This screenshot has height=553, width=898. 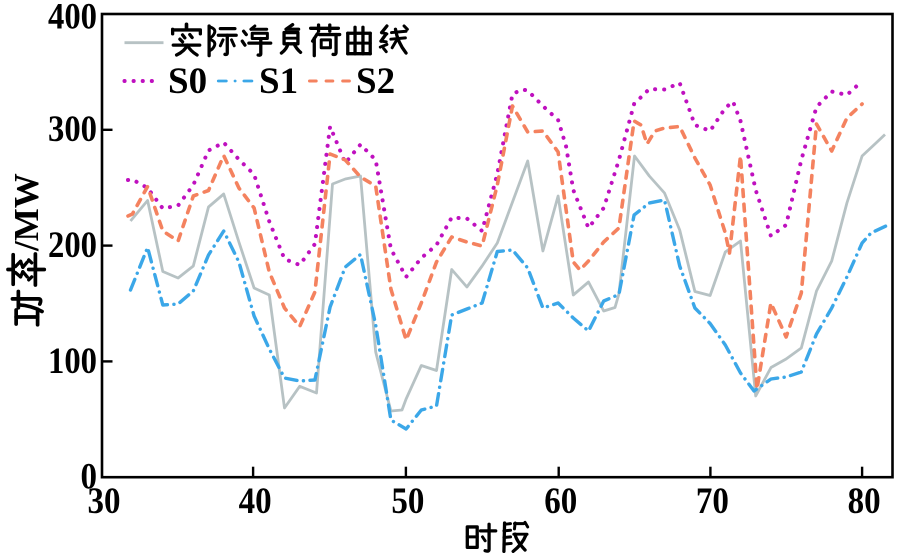 What do you see at coordinates (375, 81) in the screenshot?
I see `svg-text: S2` at bounding box center [375, 81].